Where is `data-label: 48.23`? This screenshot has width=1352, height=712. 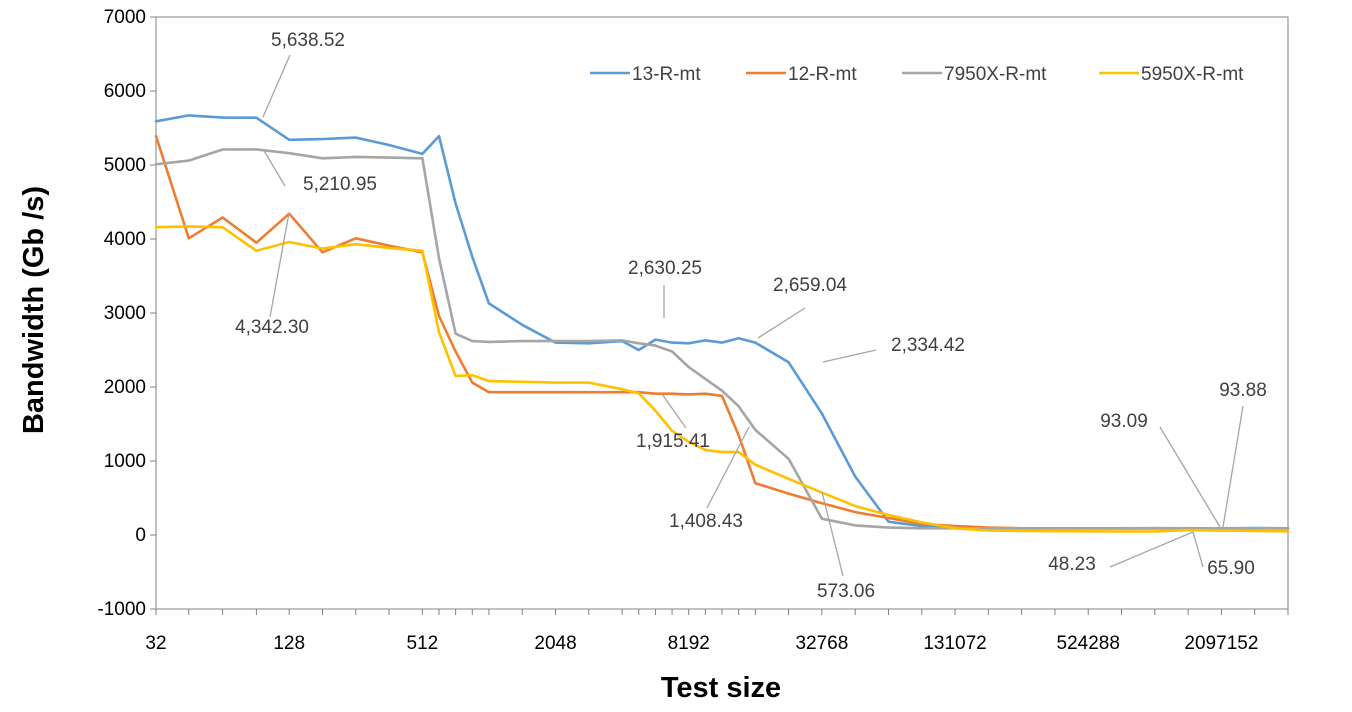 data-label: 48.23 is located at coordinates (1072, 564).